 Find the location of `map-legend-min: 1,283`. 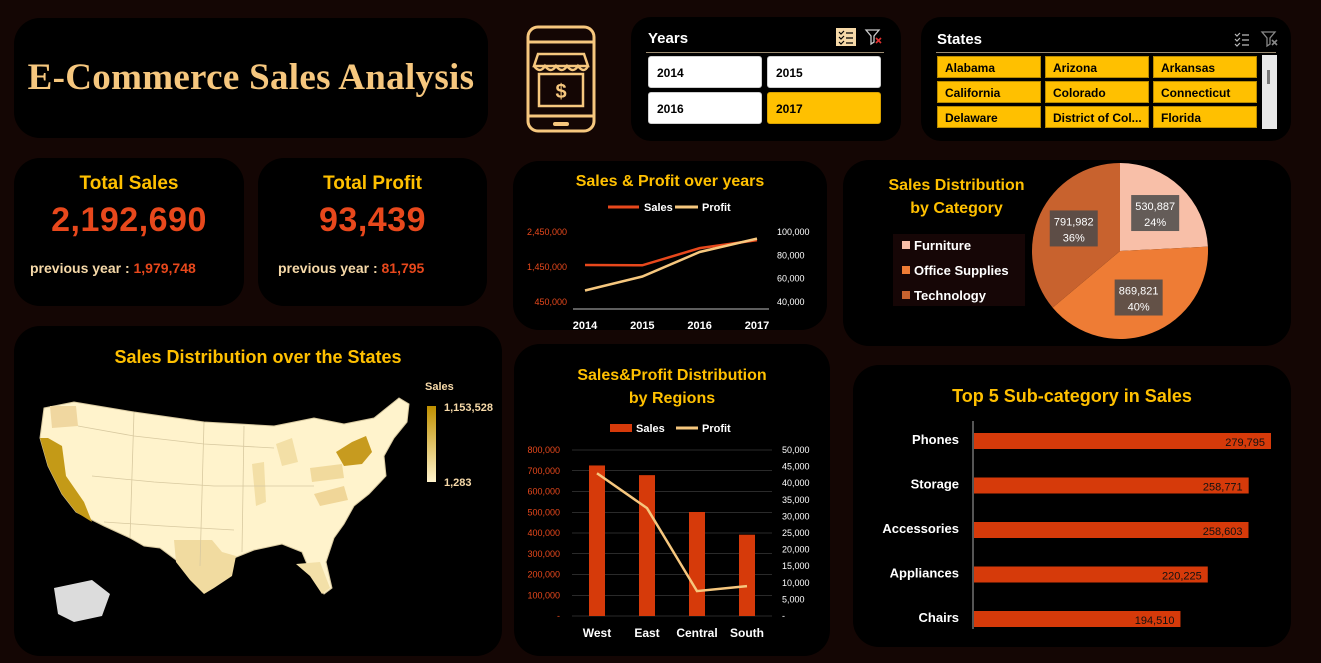

map-legend-min: 1,283 is located at coordinates (458, 483).